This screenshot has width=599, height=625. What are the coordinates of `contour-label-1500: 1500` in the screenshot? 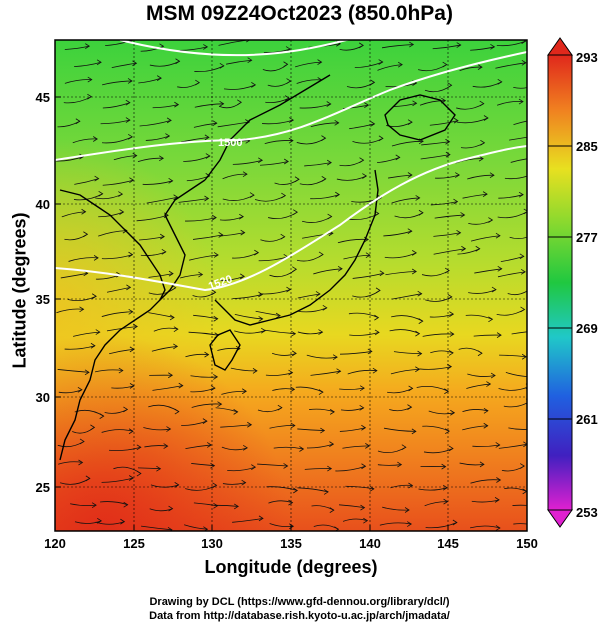 It's located at (230, 143).